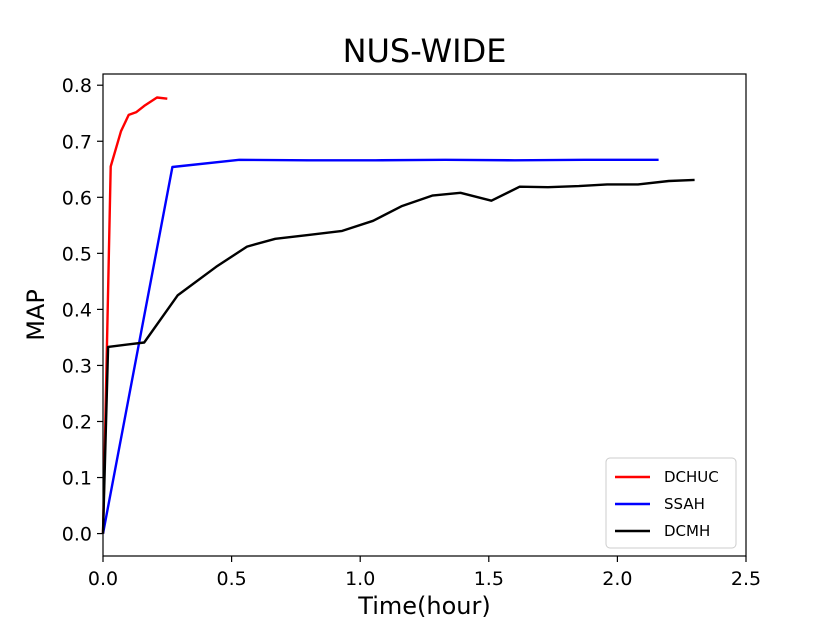 The height and width of the screenshot is (623, 830). What do you see at coordinates (77, 310) in the screenshot?
I see `y-tick-label: 0.4` at bounding box center [77, 310].